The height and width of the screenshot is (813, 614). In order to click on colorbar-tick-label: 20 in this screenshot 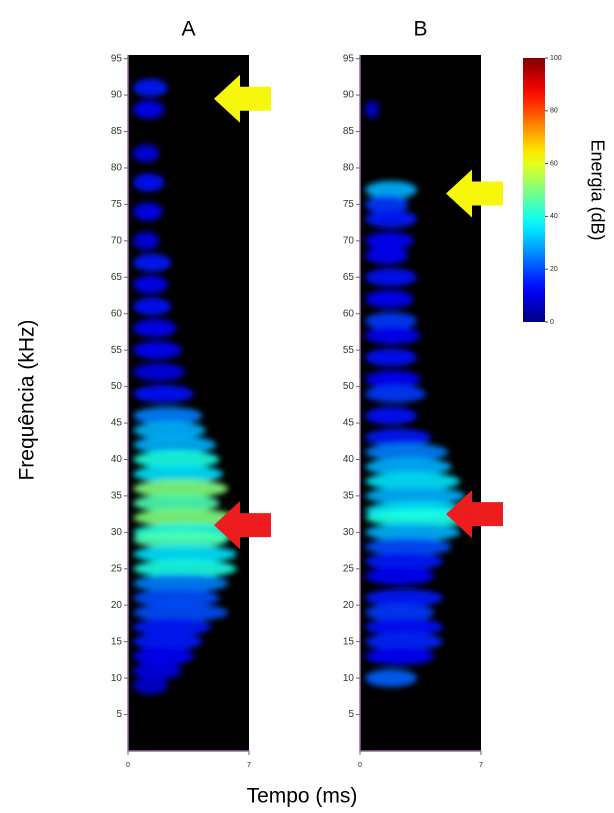, I will do `click(554, 269)`.